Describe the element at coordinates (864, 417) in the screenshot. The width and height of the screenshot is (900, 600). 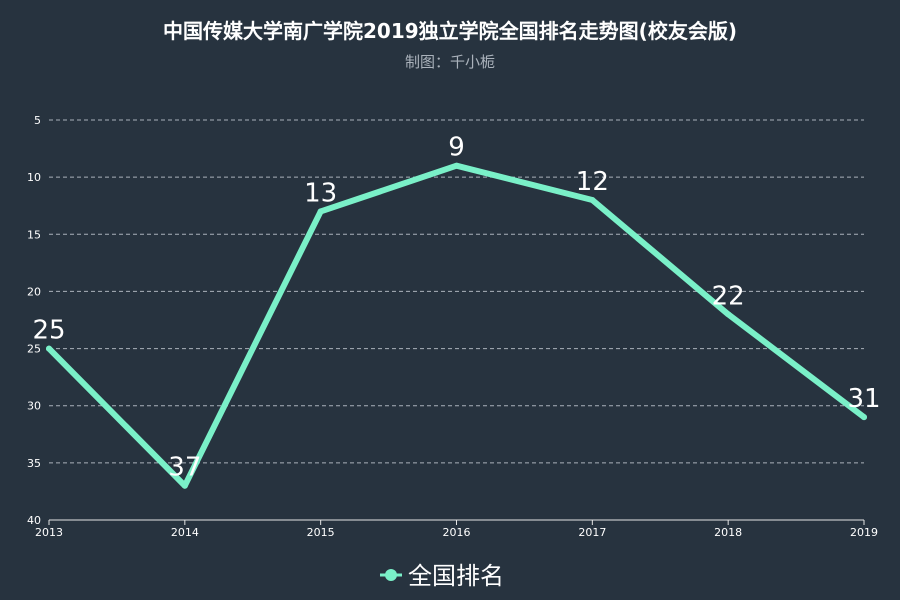
I see `data-point-2019` at that location.